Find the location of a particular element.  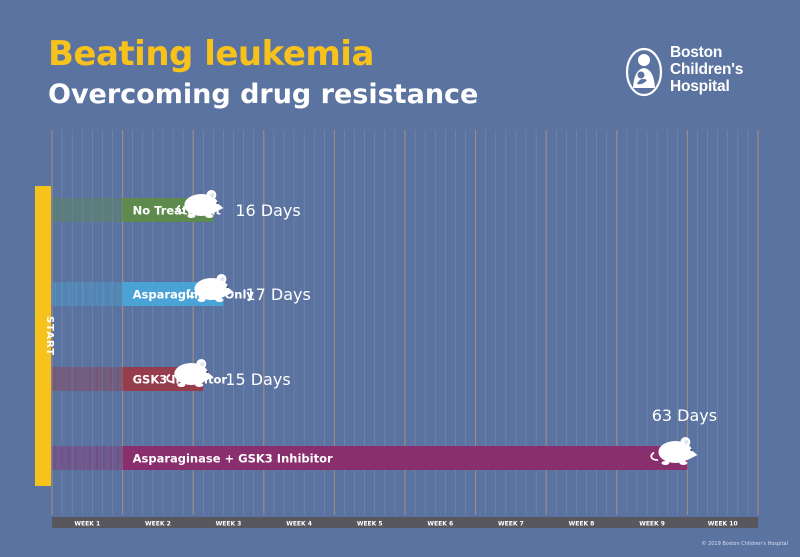

week-tick-label: WEEK 3 is located at coordinates (229, 524).